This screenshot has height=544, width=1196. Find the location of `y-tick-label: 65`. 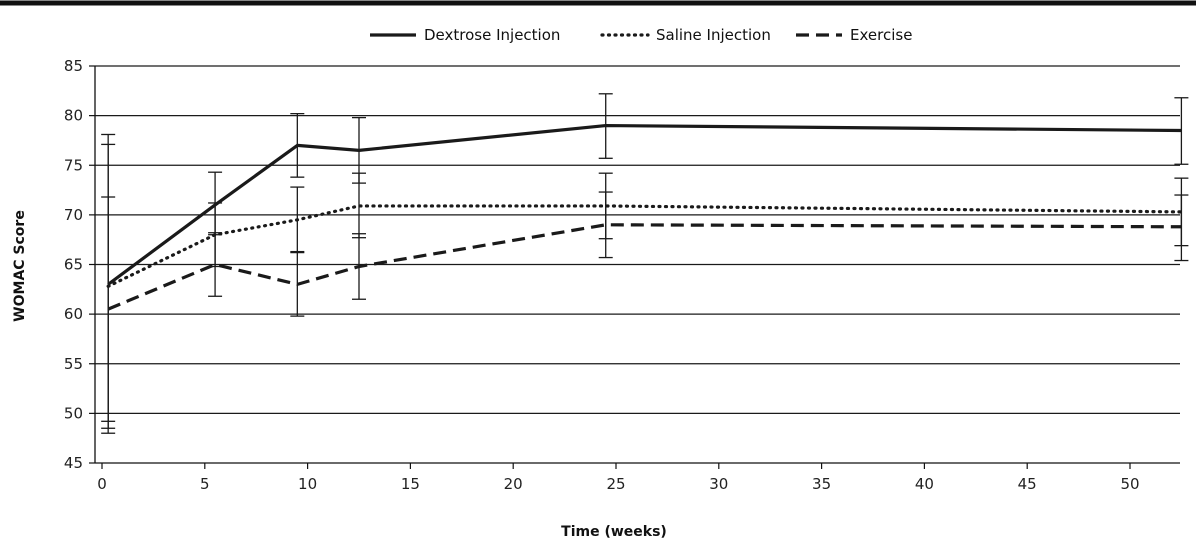

y-tick-label: 65 is located at coordinates (73, 265).